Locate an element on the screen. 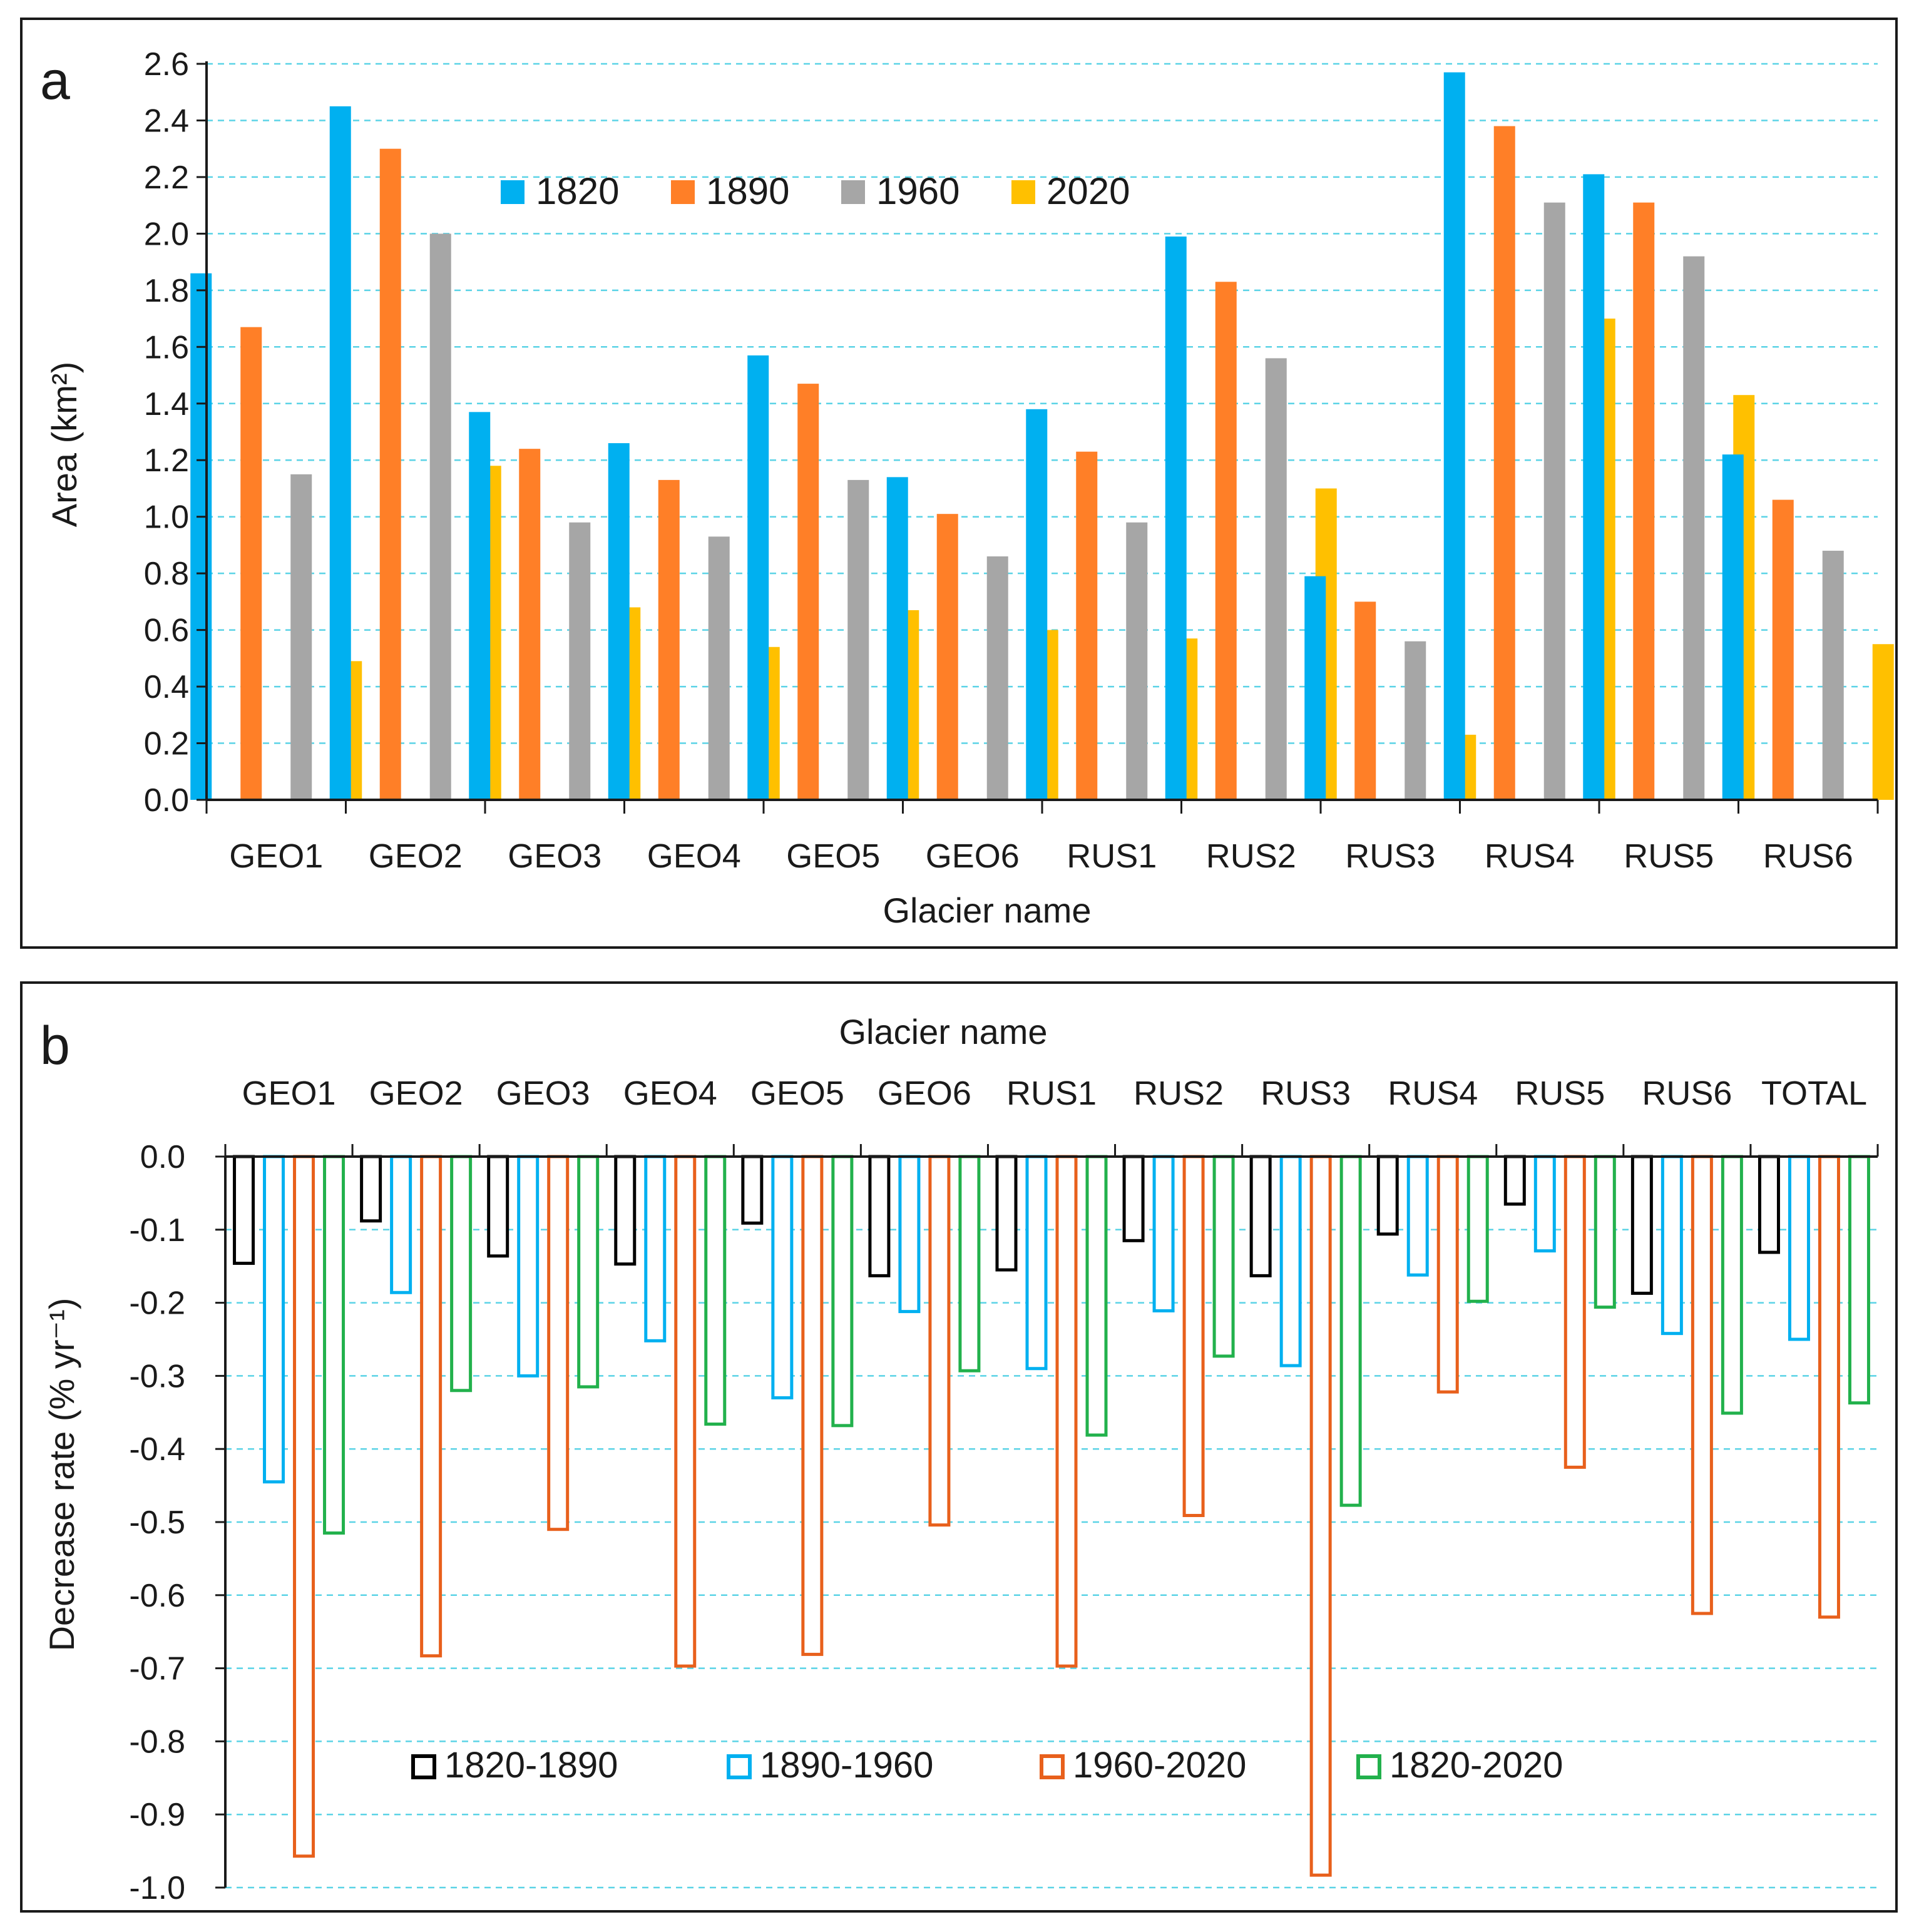 The image size is (1919, 1932). bar-geo1-1960 is located at coordinates (301, 637).